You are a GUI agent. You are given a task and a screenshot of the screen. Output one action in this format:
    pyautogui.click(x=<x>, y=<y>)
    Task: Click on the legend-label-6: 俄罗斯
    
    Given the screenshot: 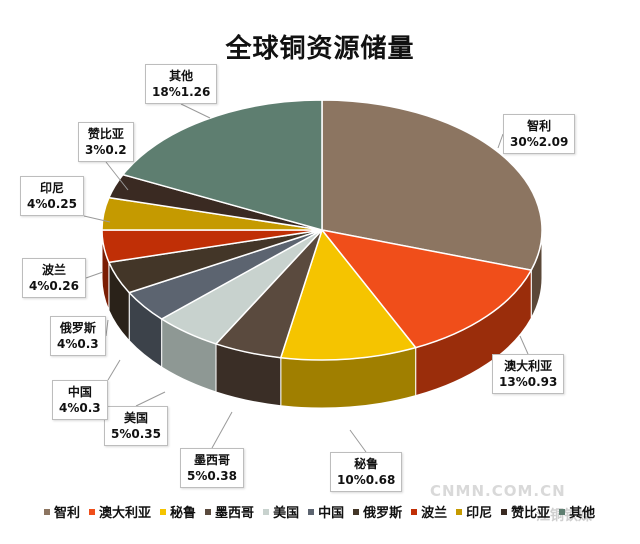 What is the action you would take?
    pyautogui.click(x=383, y=513)
    